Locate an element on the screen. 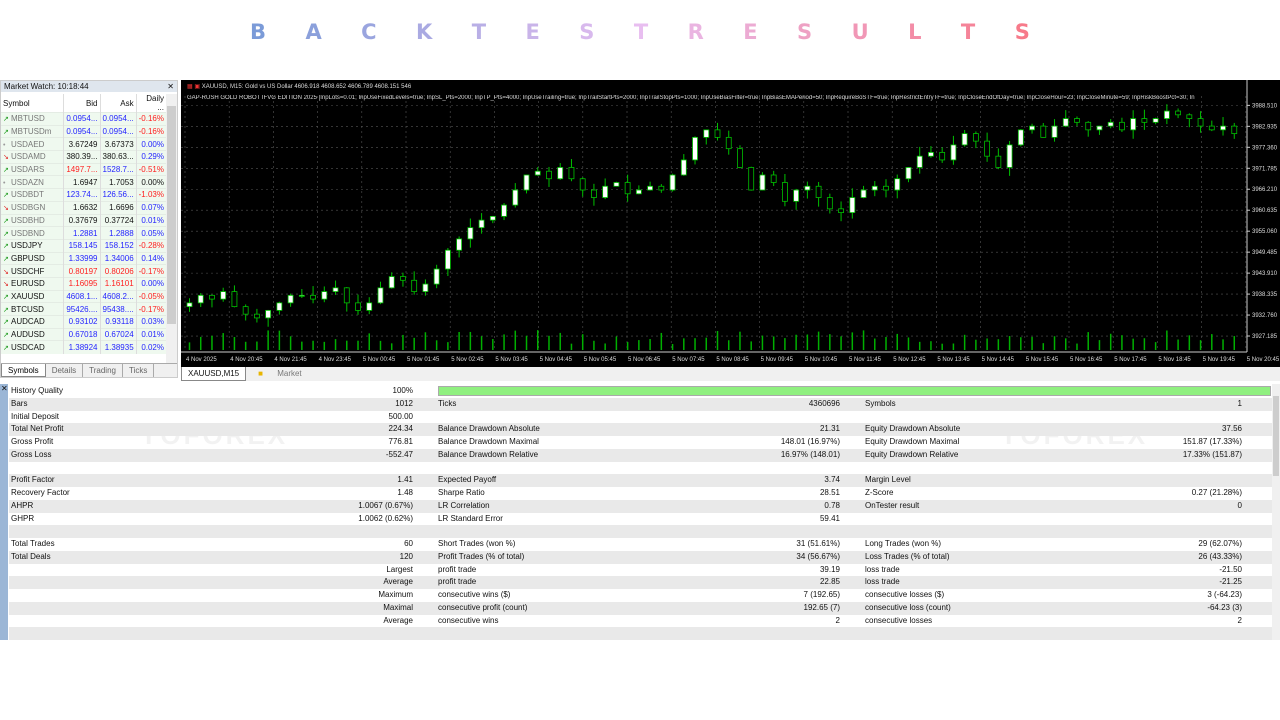 This screenshot has height=720, width=1280. tab-market: ■ Market is located at coordinates (280, 374).